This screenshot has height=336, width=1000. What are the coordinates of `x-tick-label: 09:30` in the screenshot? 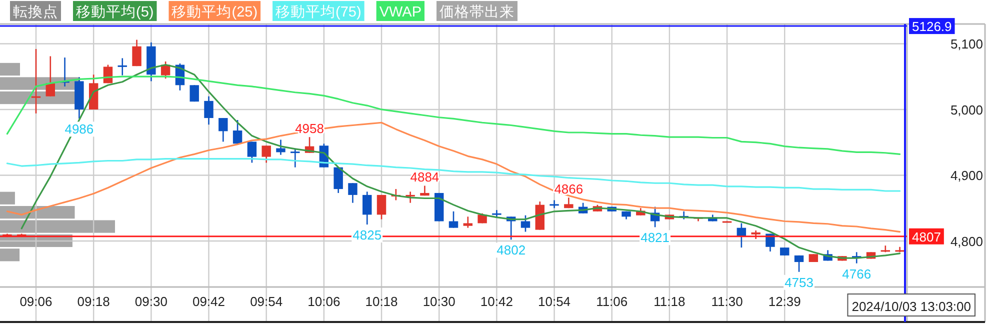 It's located at (151, 301).